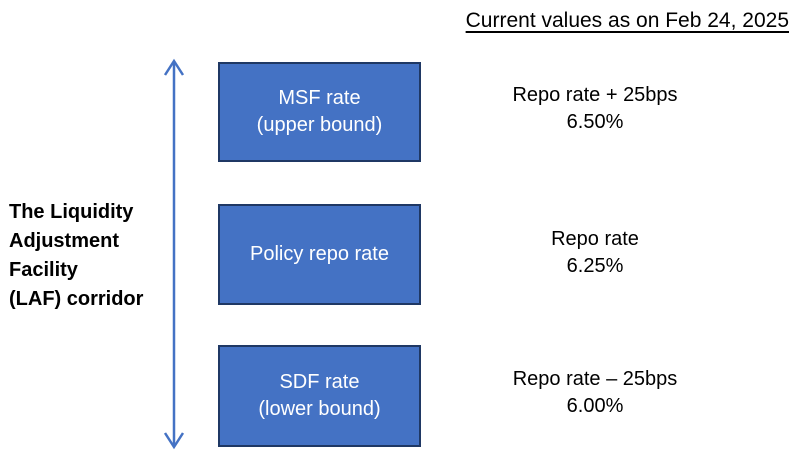 This screenshot has width=795, height=455. What do you see at coordinates (319, 396) in the screenshot?
I see `sdf-rate-box: SDF rate (lower bound)` at bounding box center [319, 396].